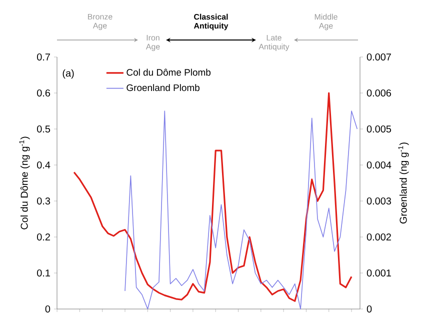 This screenshot has height=324, width=428. What do you see at coordinates (43, 165) in the screenshot?
I see `y-tick-label: 0.4` at bounding box center [43, 165].